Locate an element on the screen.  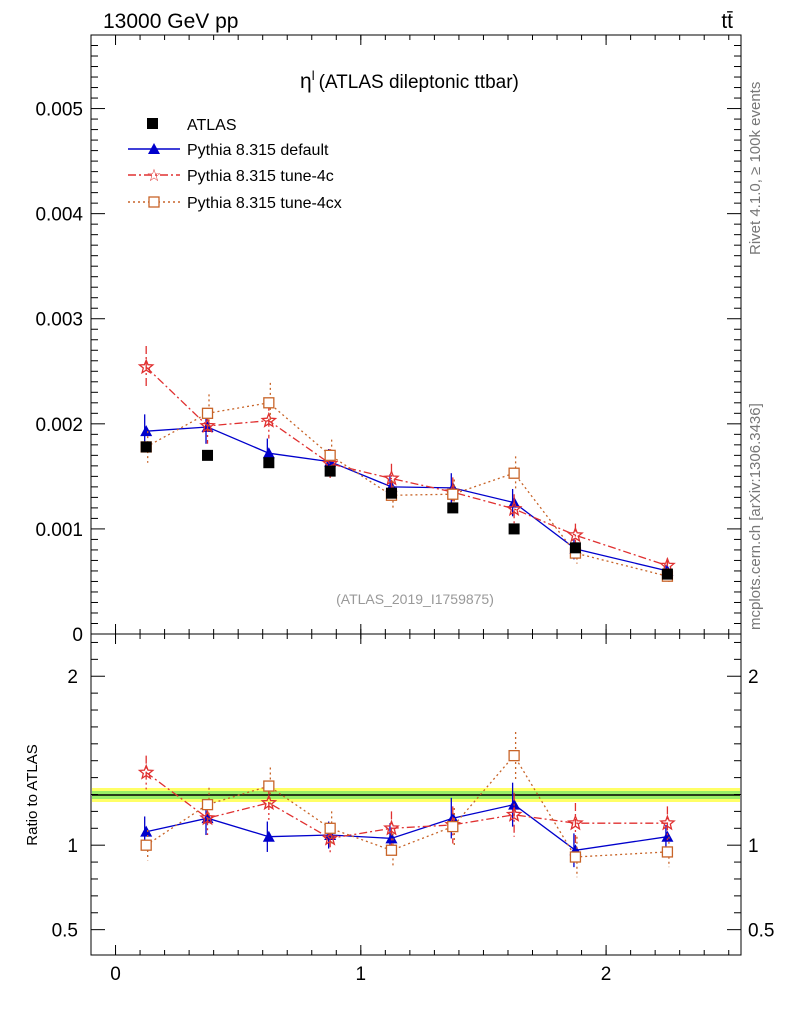
ratio-y-tick-label-right: 1 is located at coordinates (753, 846).